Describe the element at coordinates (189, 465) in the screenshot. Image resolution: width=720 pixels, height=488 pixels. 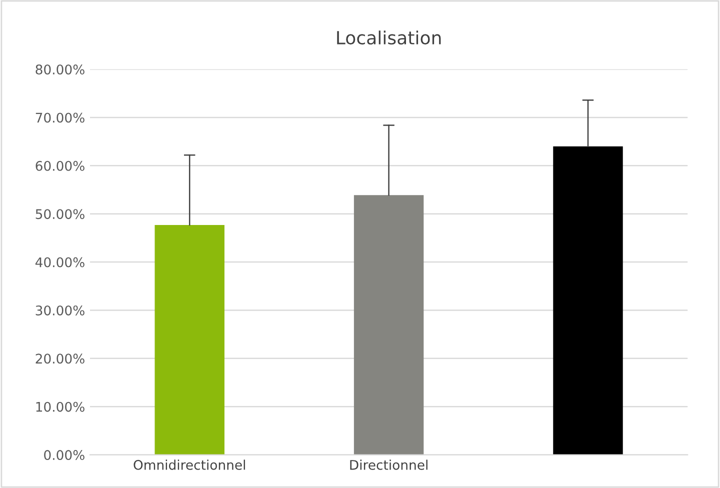
I see `x-tick-label: Omnidirectionnel` at that location.